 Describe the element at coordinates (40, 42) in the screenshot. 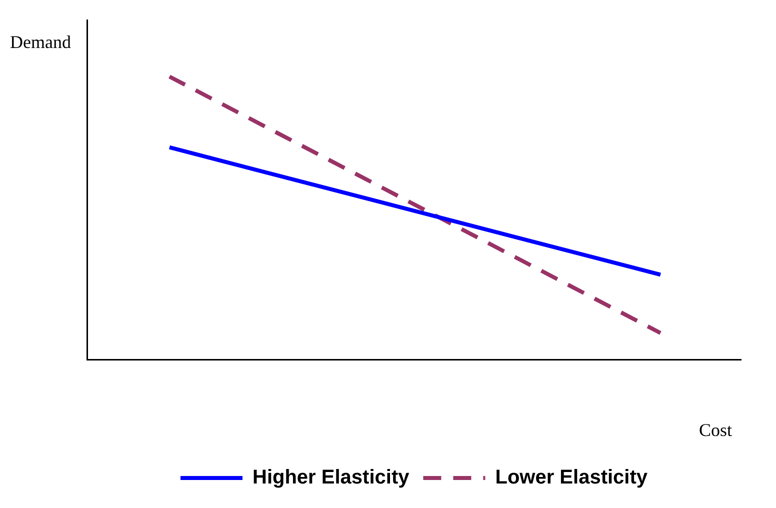

I see `y-axis-title: Demand` at that location.